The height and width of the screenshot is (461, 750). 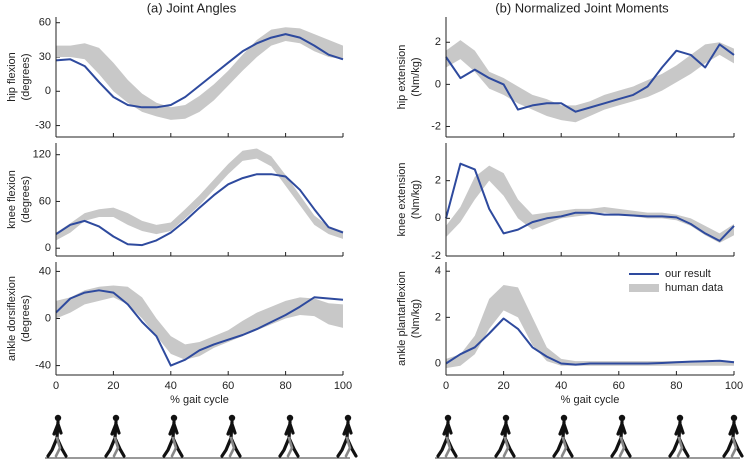 I want to click on y-tick-label: -40, so click(x=43, y=365).